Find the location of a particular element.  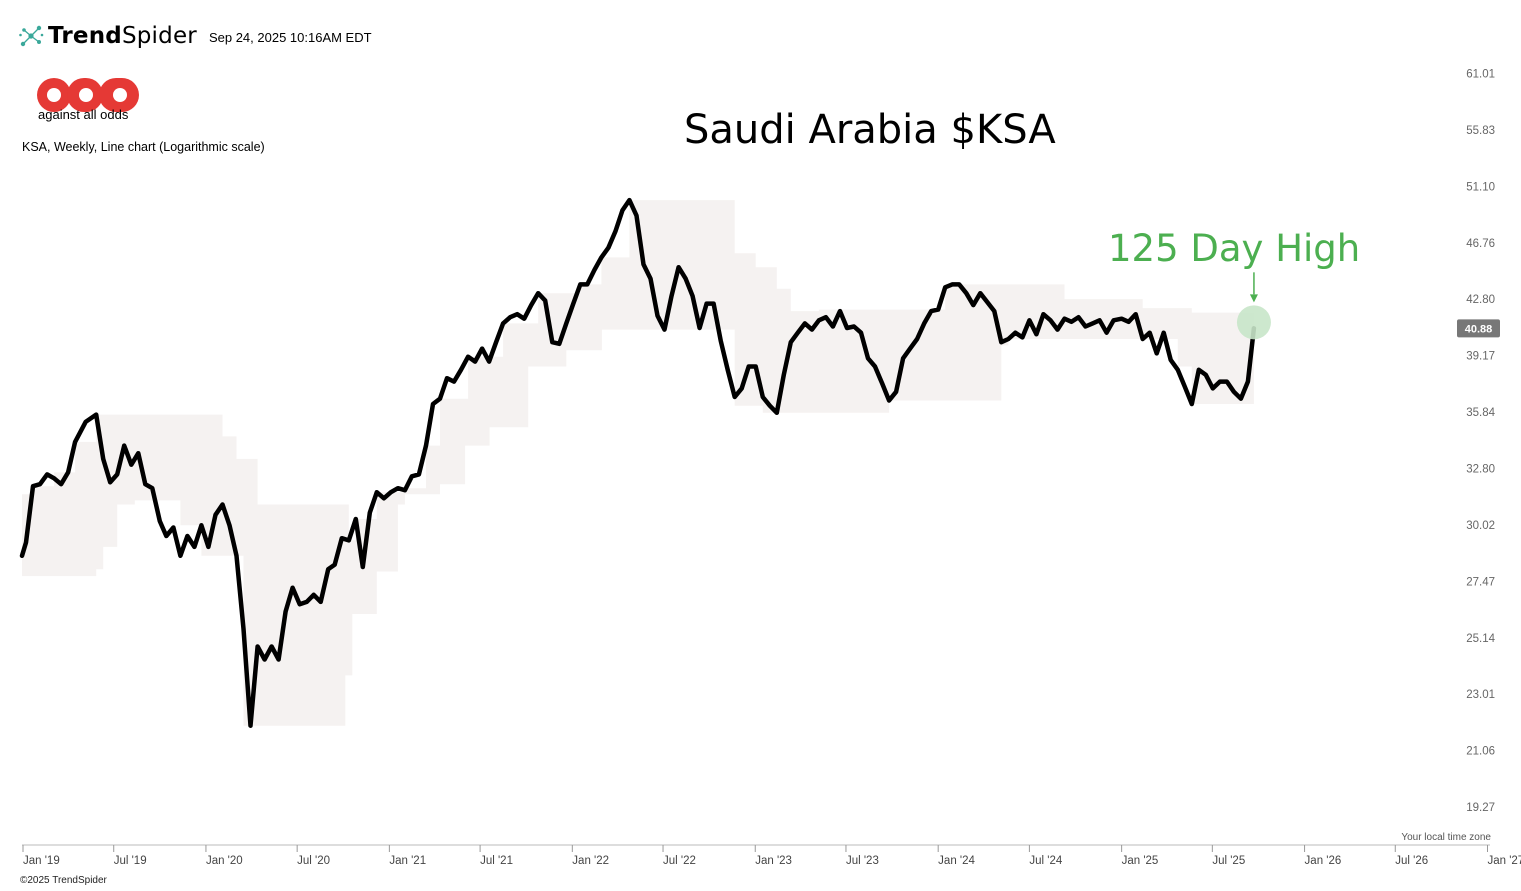

y-tick-label: 21.06 is located at coordinates (1480, 752).